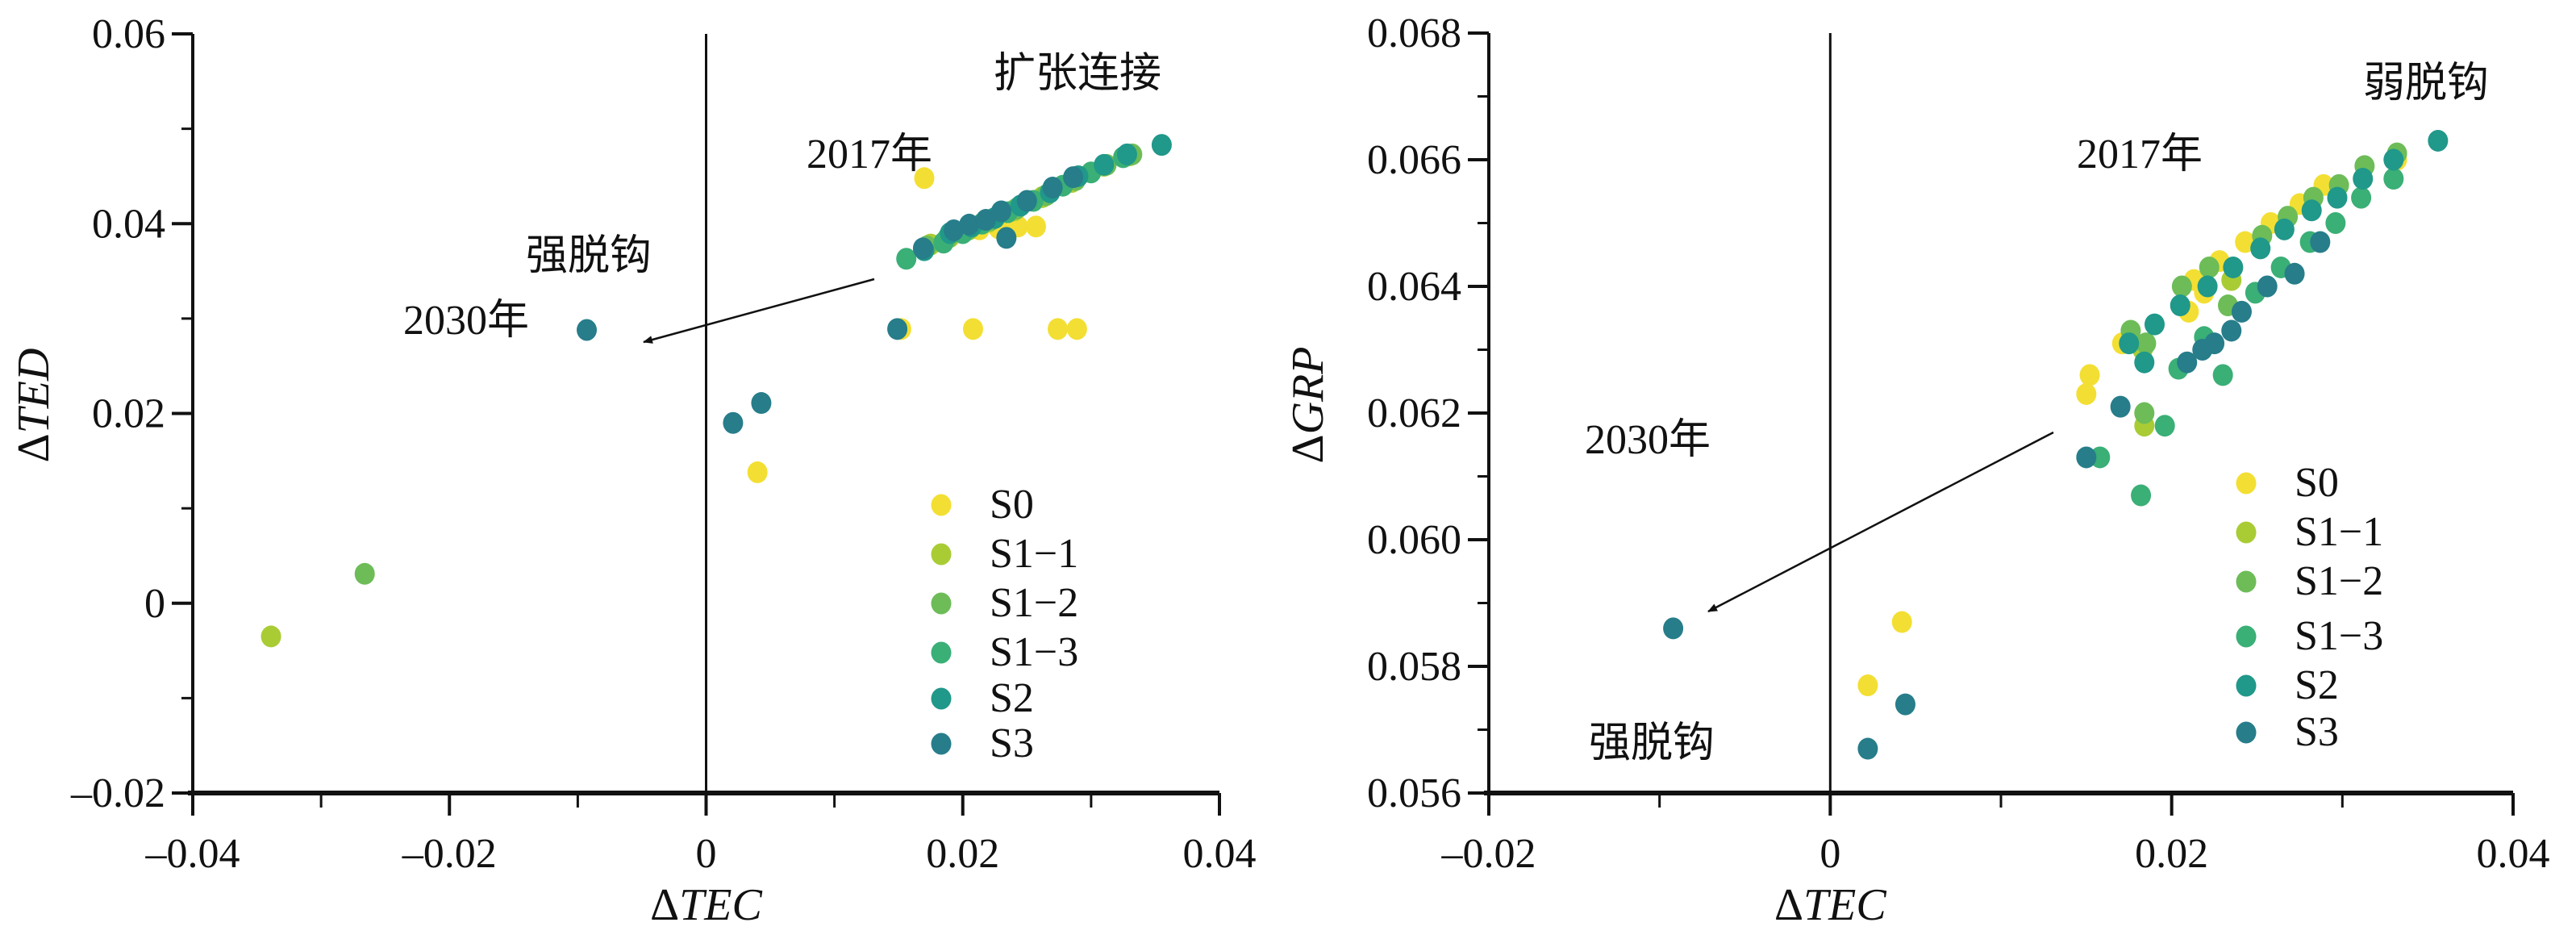  I want to click on y-tick-label: 0.064, so click(1414, 287).